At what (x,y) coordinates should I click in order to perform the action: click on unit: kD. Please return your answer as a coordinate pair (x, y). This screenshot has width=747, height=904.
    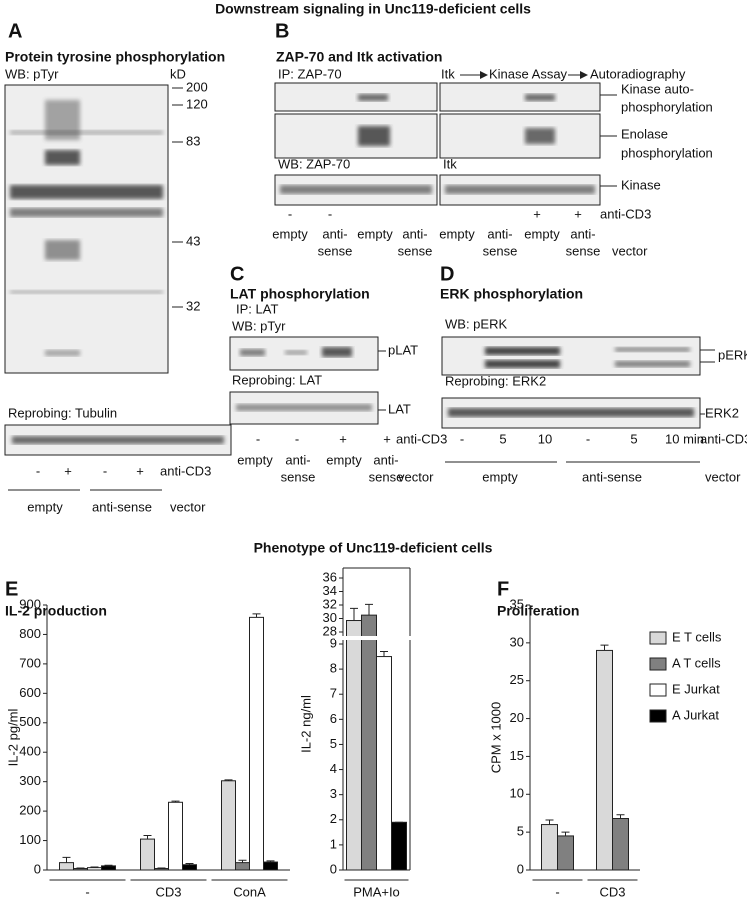
    Looking at the image, I should click on (178, 73).